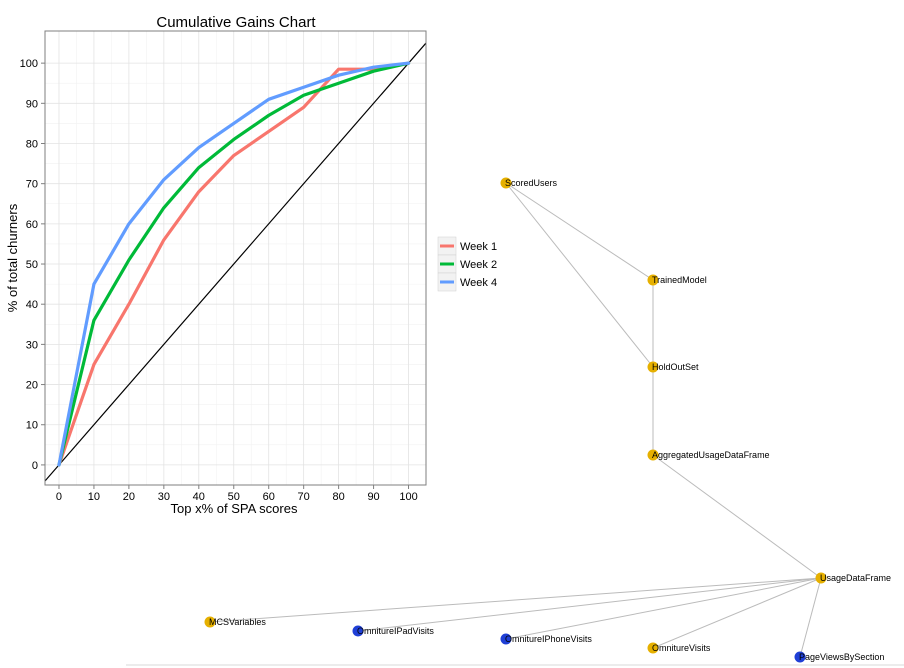 Image resolution: width=904 pixels, height=668 pixels. I want to click on legend-label: Week 2, so click(478, 265).